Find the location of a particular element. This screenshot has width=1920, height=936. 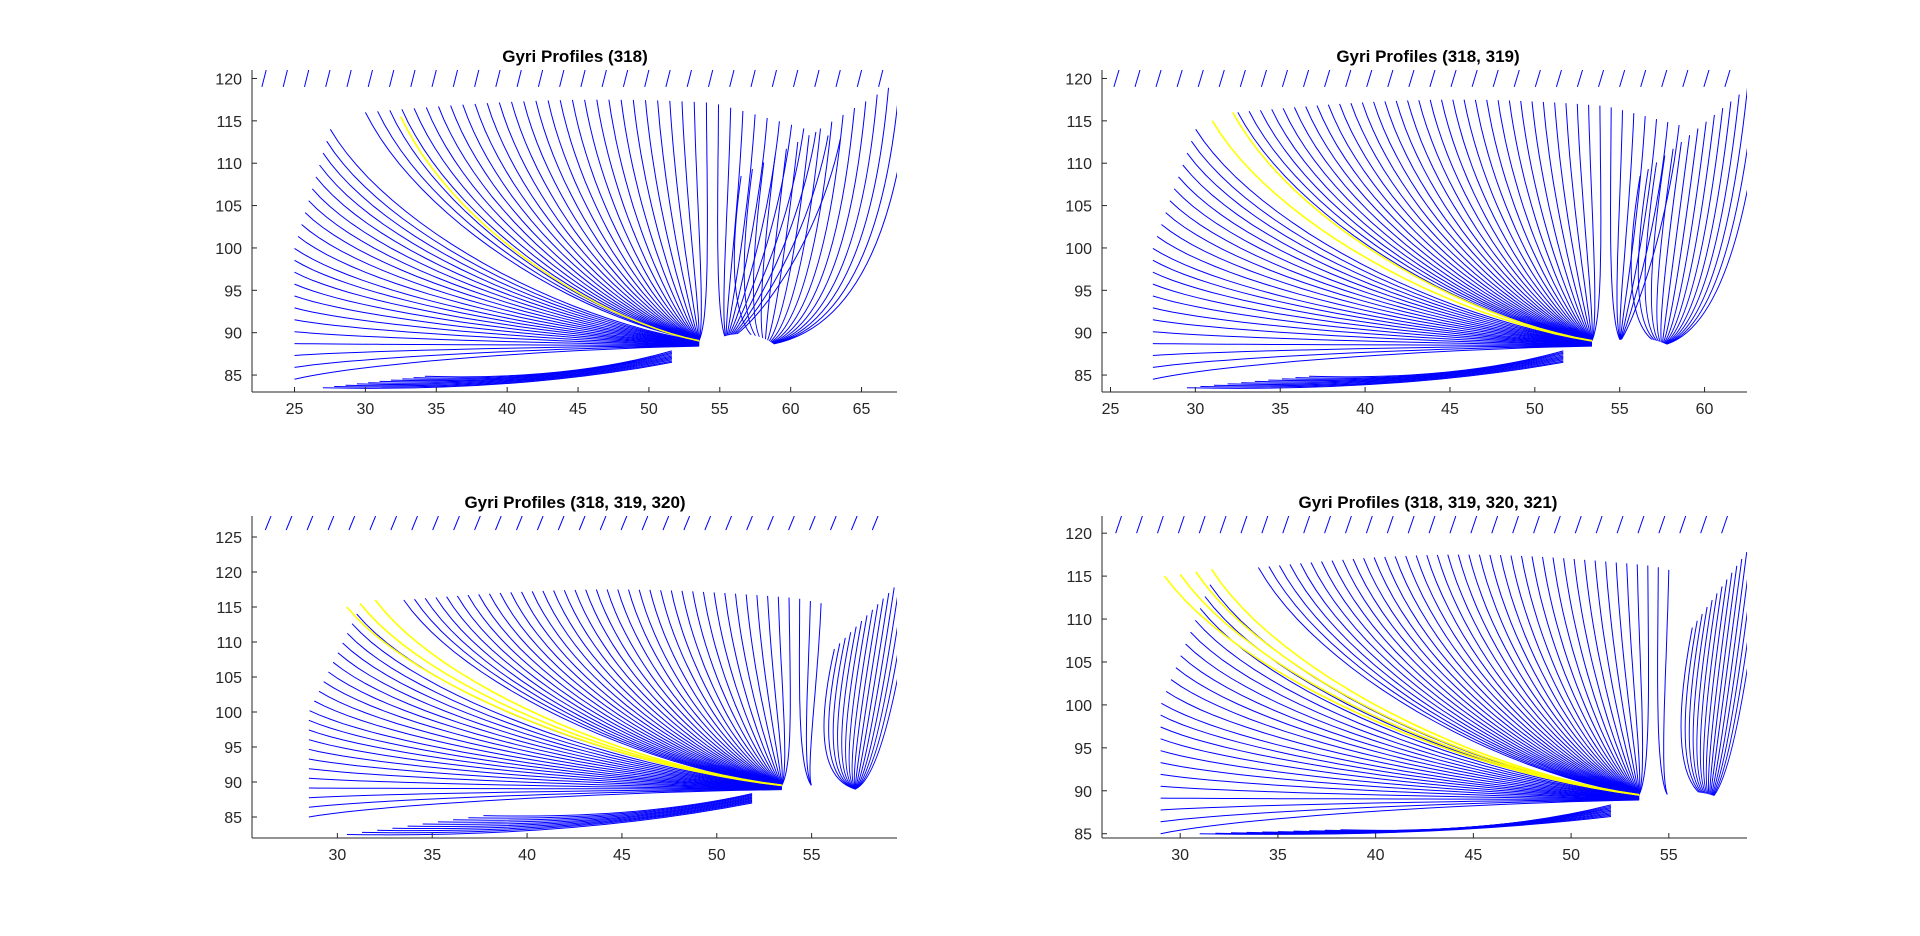

plot-area is located at coordinates (1430, 231).